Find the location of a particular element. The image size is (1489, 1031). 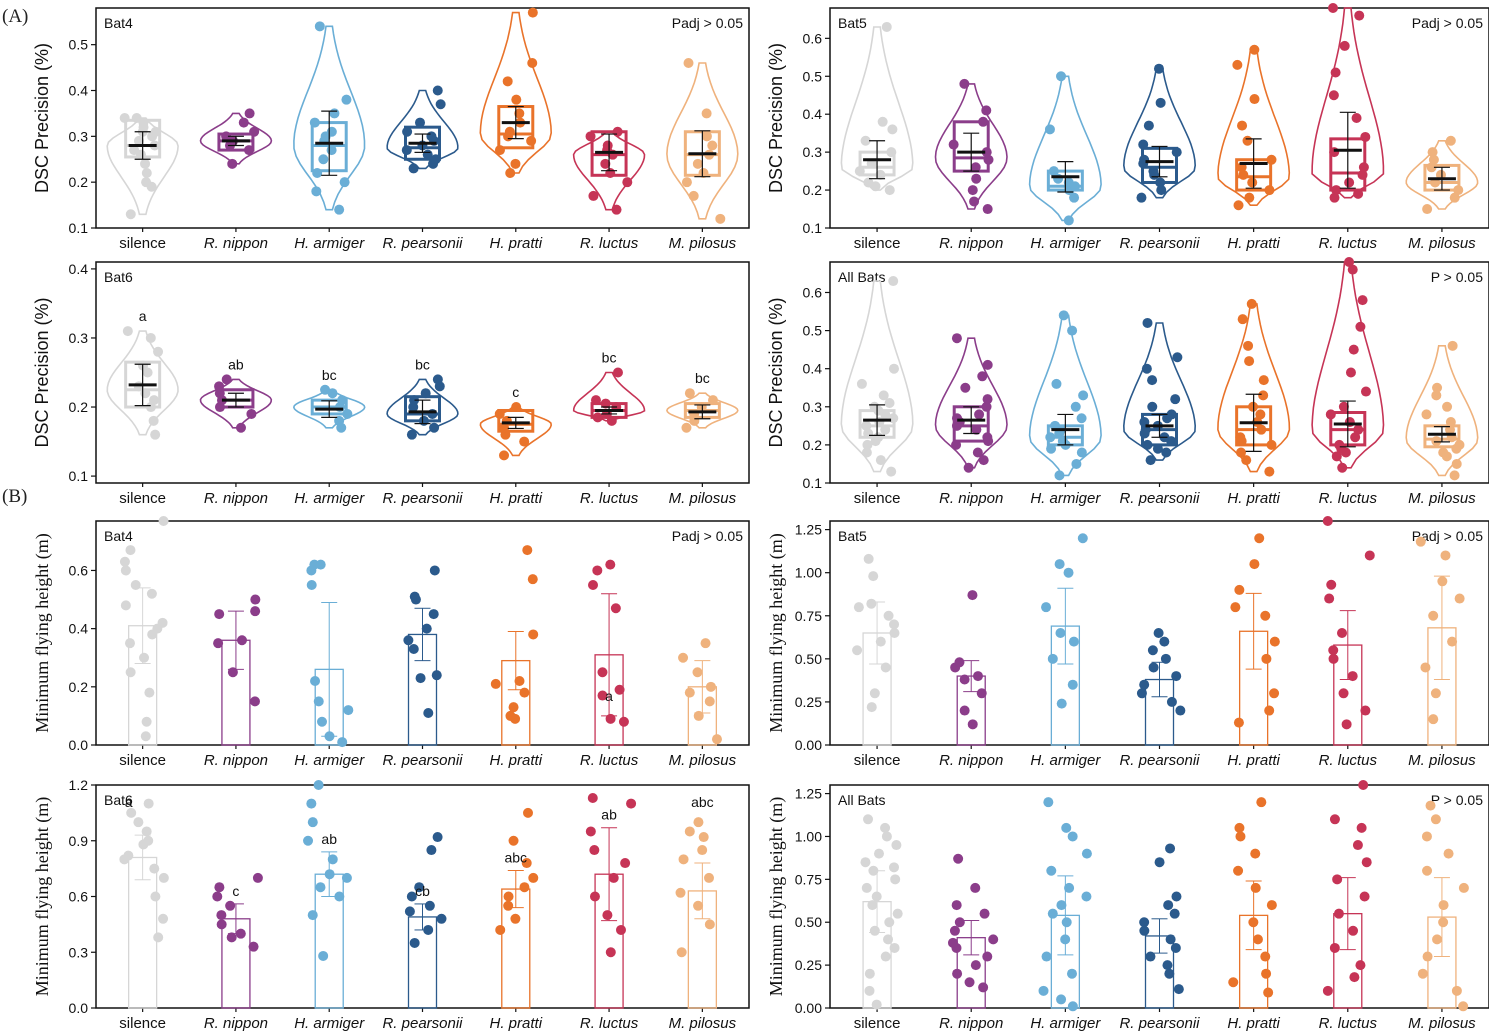

y-tick-label: 0.3 is located at coordinates (813, 152).